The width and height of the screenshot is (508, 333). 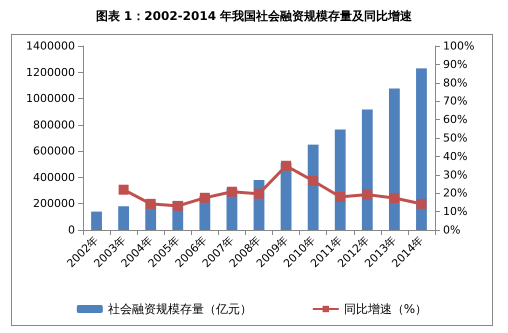 What do you see at coordinates (54, 203) in the screenshot?
I see `y-tick-label: 200000` at bounding box center [54, 203].